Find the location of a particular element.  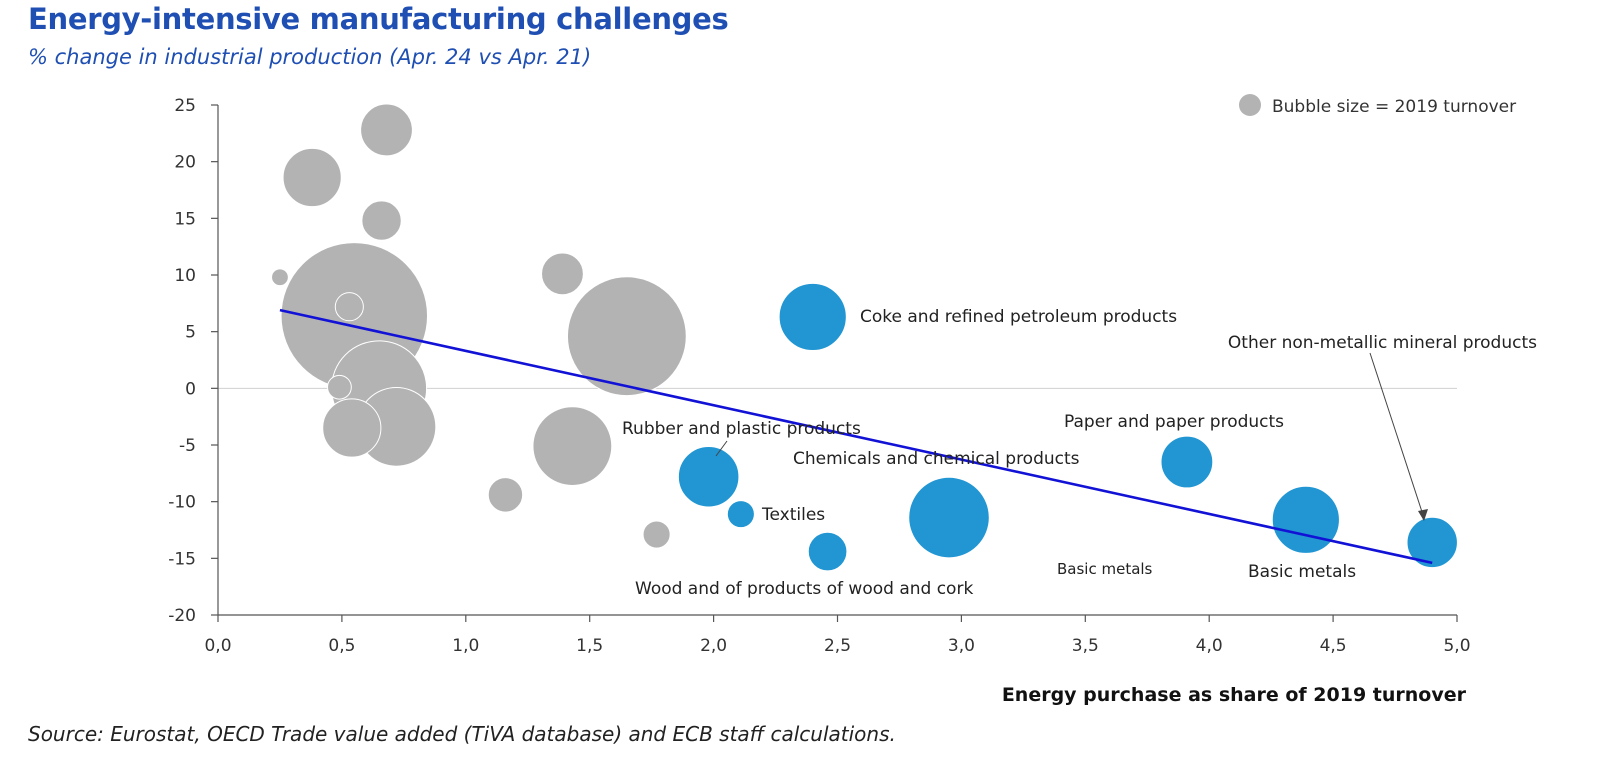

y-tick-label: 20 is located at coordinates (185, 163).